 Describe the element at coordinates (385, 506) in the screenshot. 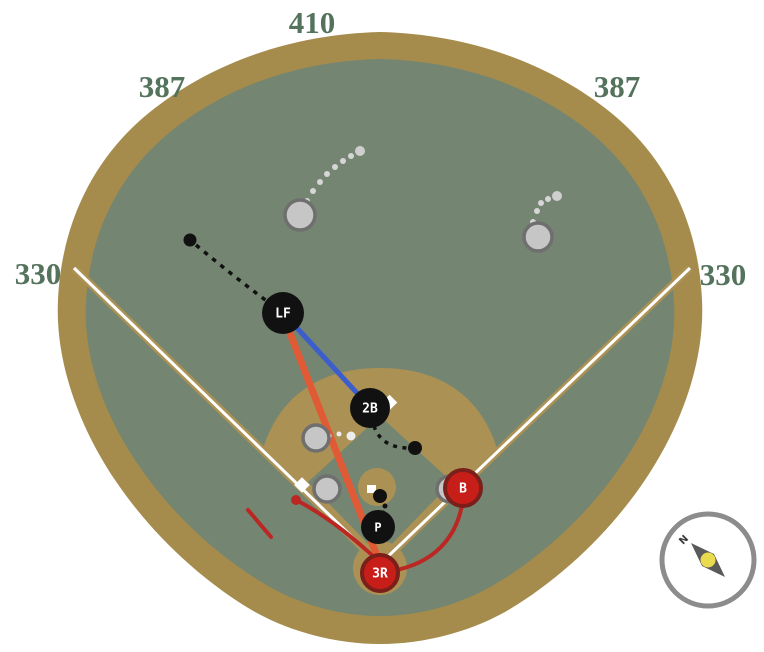

I see `p-trail-dot` at that location.